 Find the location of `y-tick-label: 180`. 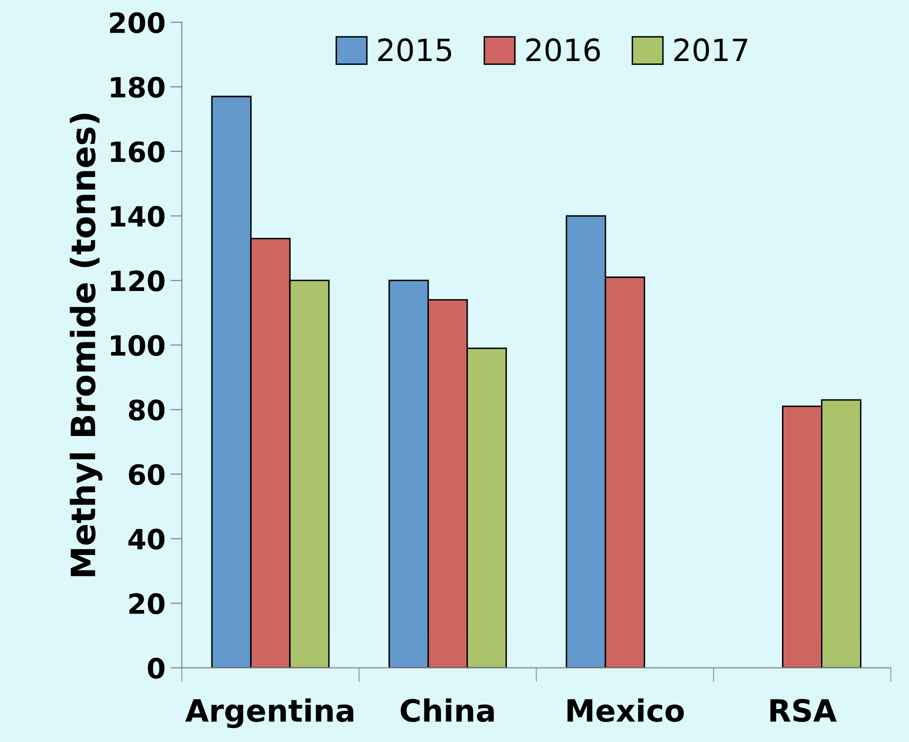

y-tick-label: 180 is located at coordinates (137, 87).